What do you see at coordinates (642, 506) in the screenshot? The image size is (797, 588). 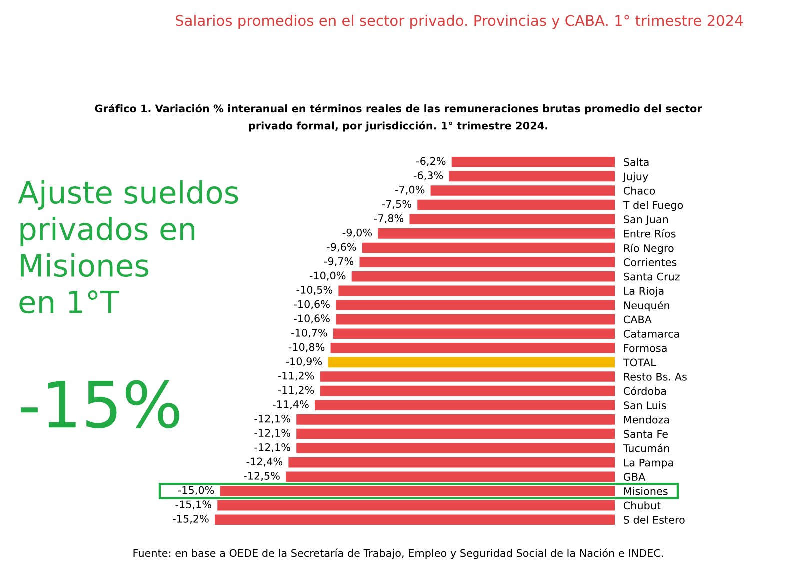 I see `y-tick-label: Chubut` at bounding box center [642, 506].